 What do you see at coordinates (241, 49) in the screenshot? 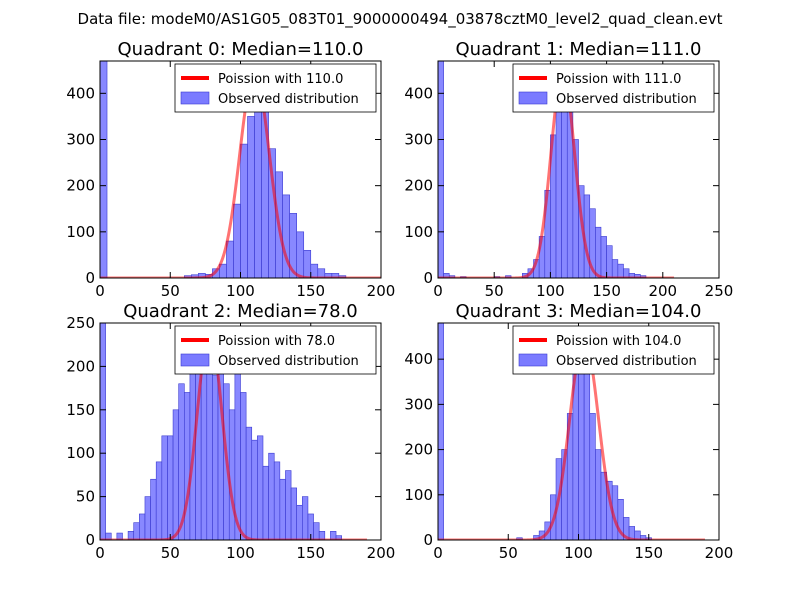
I see `panel-title: Quadrant 0: Median=110.0` at bounding box center [241, 49].